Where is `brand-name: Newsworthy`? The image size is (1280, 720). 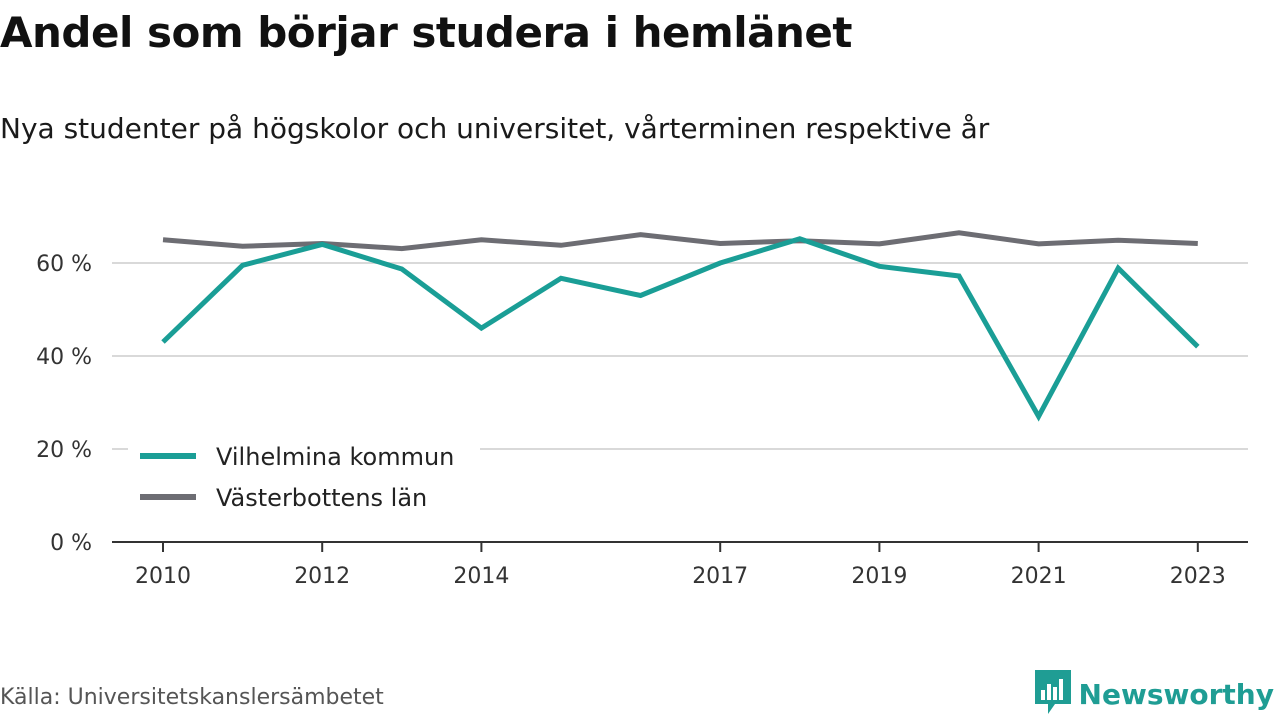
brand-name: Newsworthy is located at coordinates (1176, 694).